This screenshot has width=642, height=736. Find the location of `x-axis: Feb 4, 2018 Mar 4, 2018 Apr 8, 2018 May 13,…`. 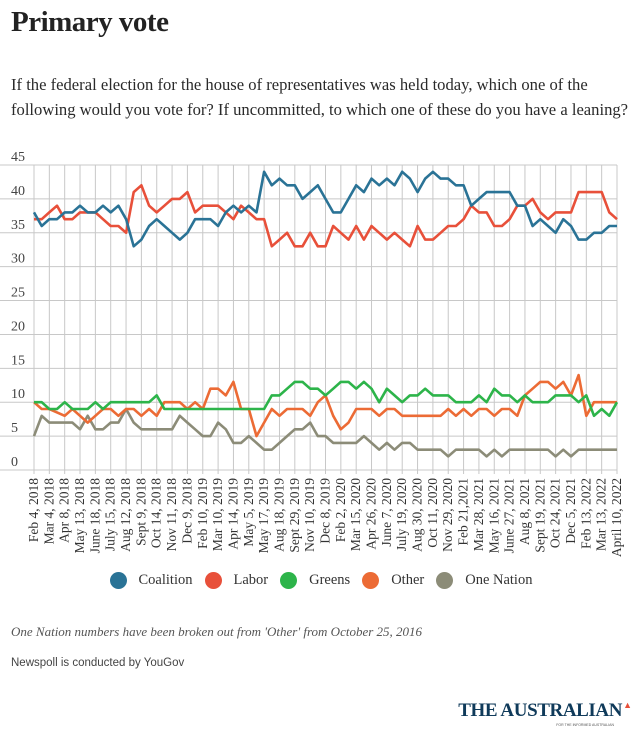

x-axis: Feb 4, 2018 Mar 4, 2018 Apr 8, 2018 May 13,… is located at coordinates (325, 517).